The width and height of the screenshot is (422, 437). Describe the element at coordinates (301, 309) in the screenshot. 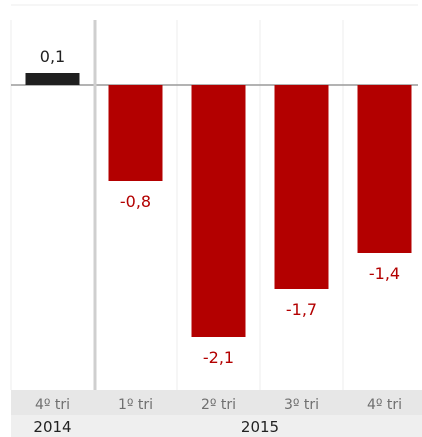

I see `value-label: -1,7` at that location.